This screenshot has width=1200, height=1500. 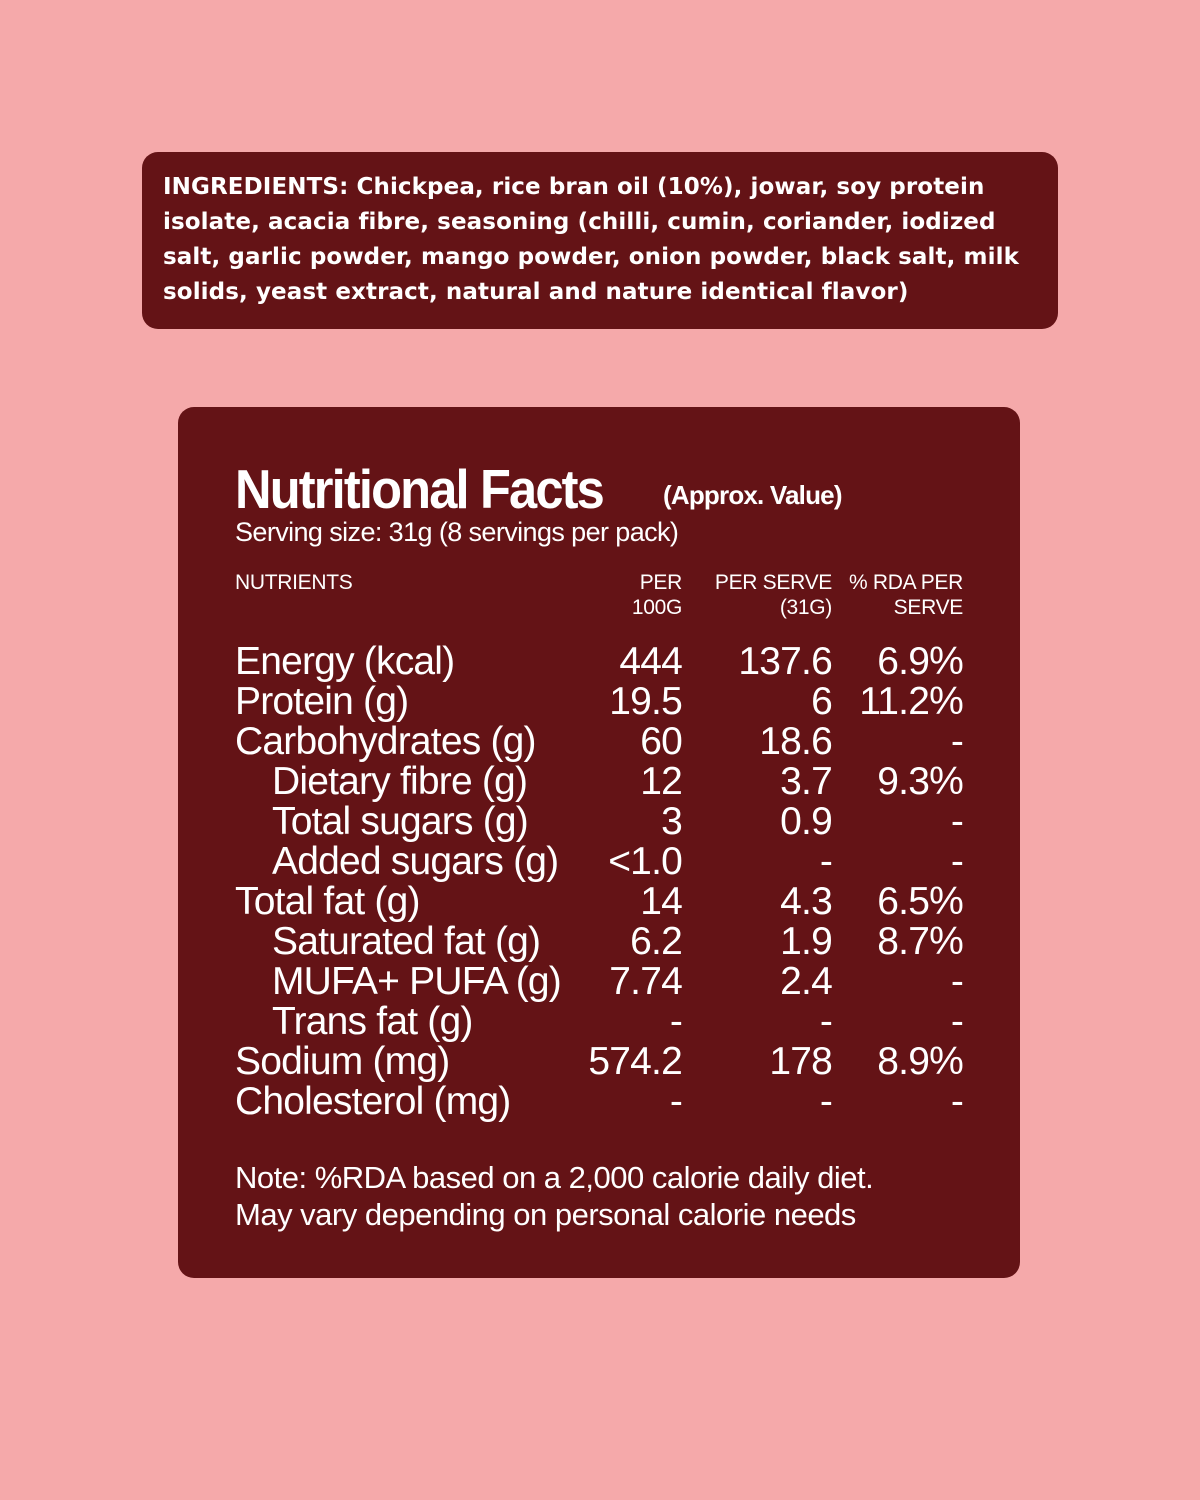 I want to click on header-per-100g: Per 100g, so click(x=657, y=595).